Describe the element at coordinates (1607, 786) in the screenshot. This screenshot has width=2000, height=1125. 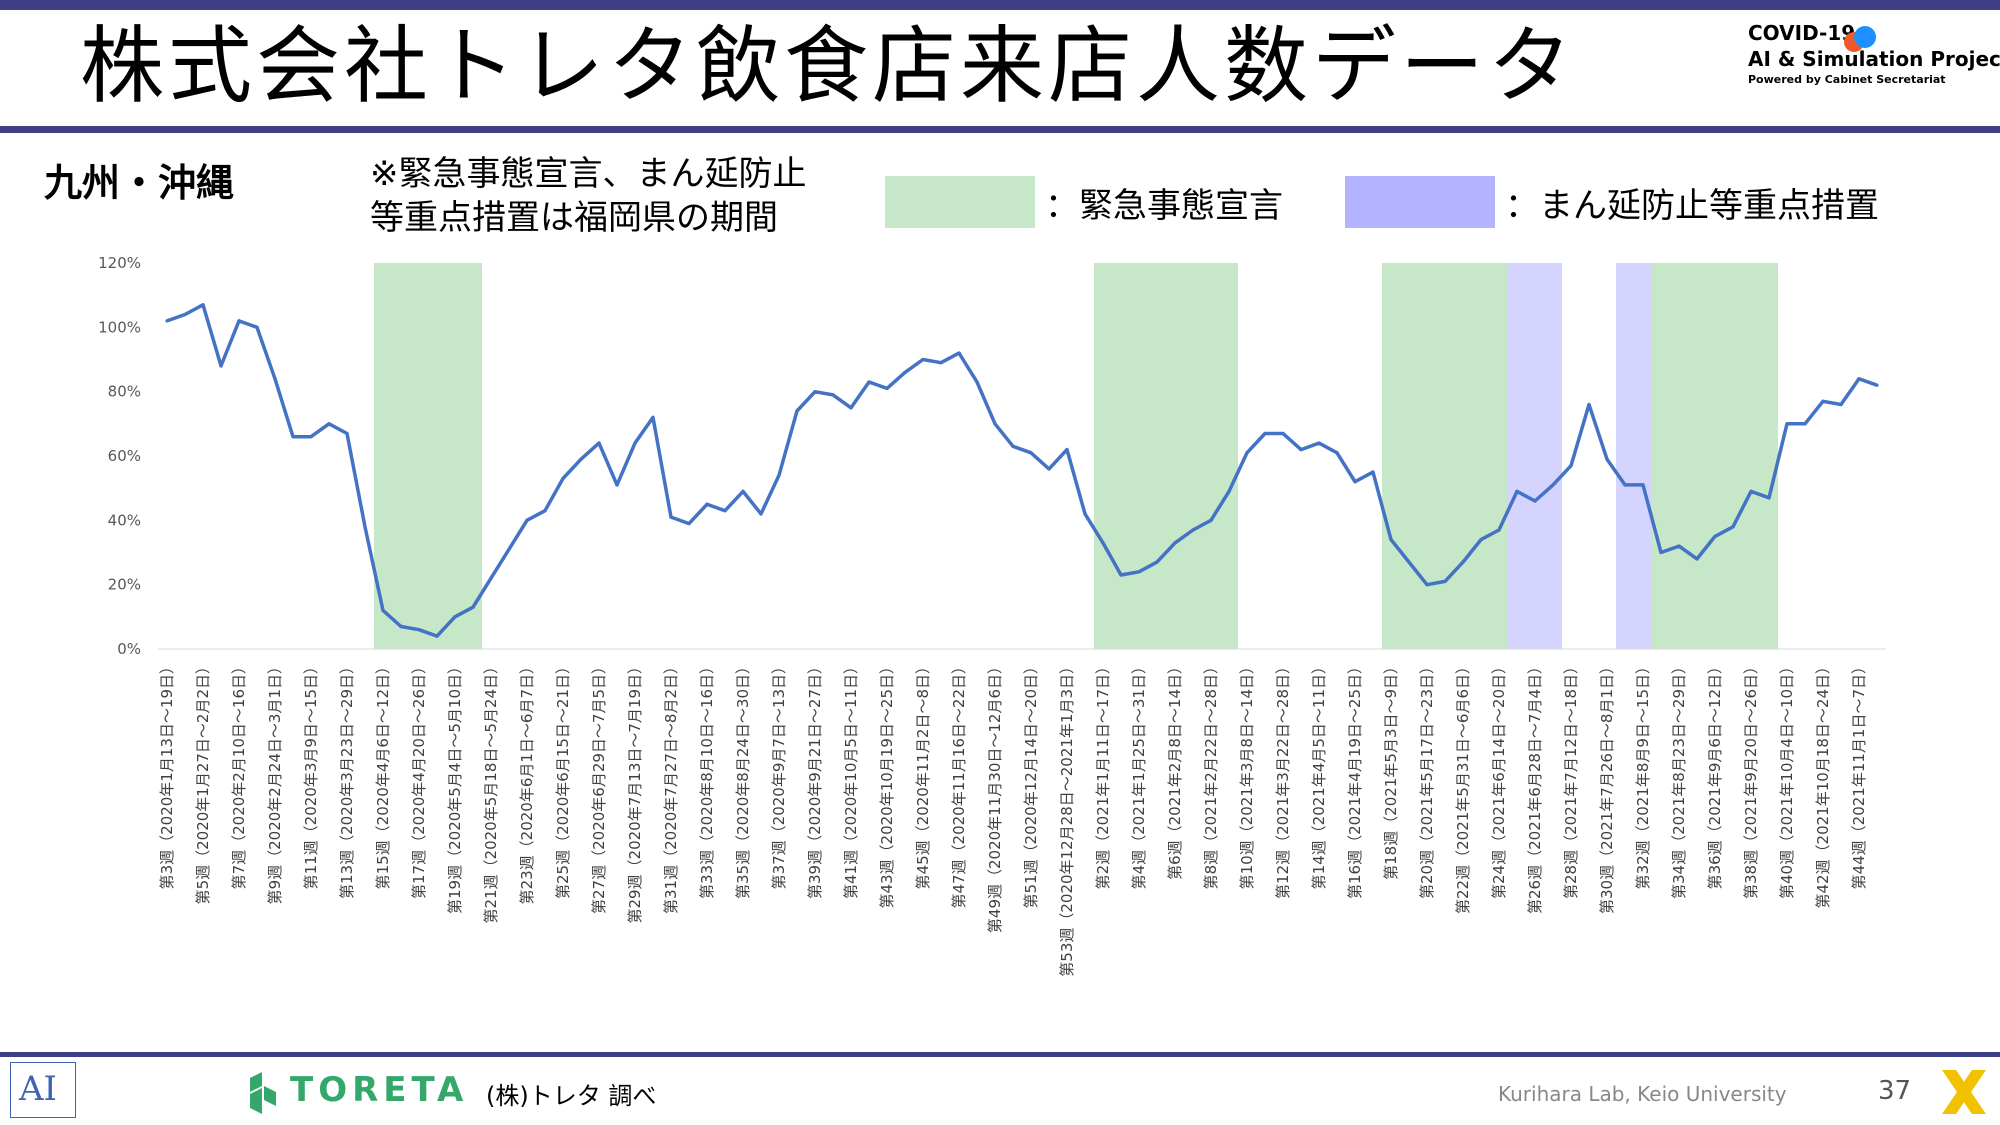
I see `x-tick-label-80: 第30週（2021年7月26日～8月1日）` at that location.